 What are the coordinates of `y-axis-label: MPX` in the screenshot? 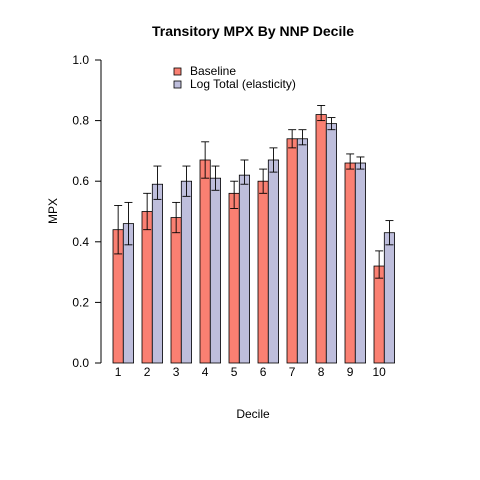 It's located at (53, 211).